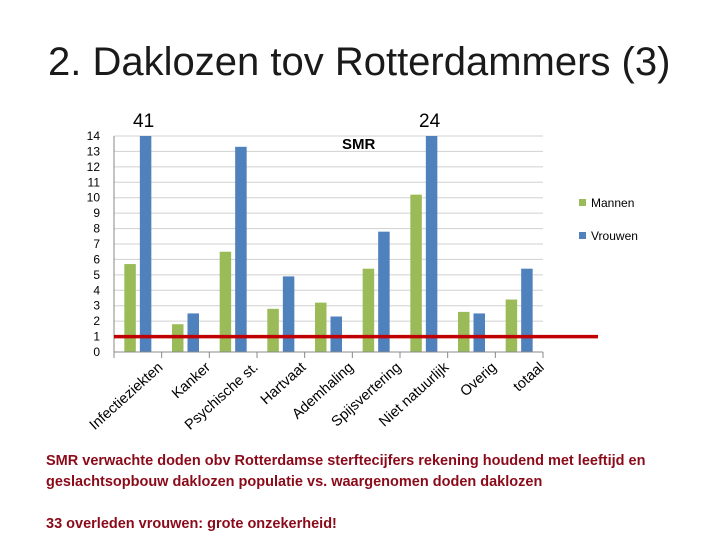 The width and height of the screenshot is (720, 540). What do you see at coordinates (96, 337) in the screenshot?
I see `y-tick-label: 1` at bounding box center [96, 337].